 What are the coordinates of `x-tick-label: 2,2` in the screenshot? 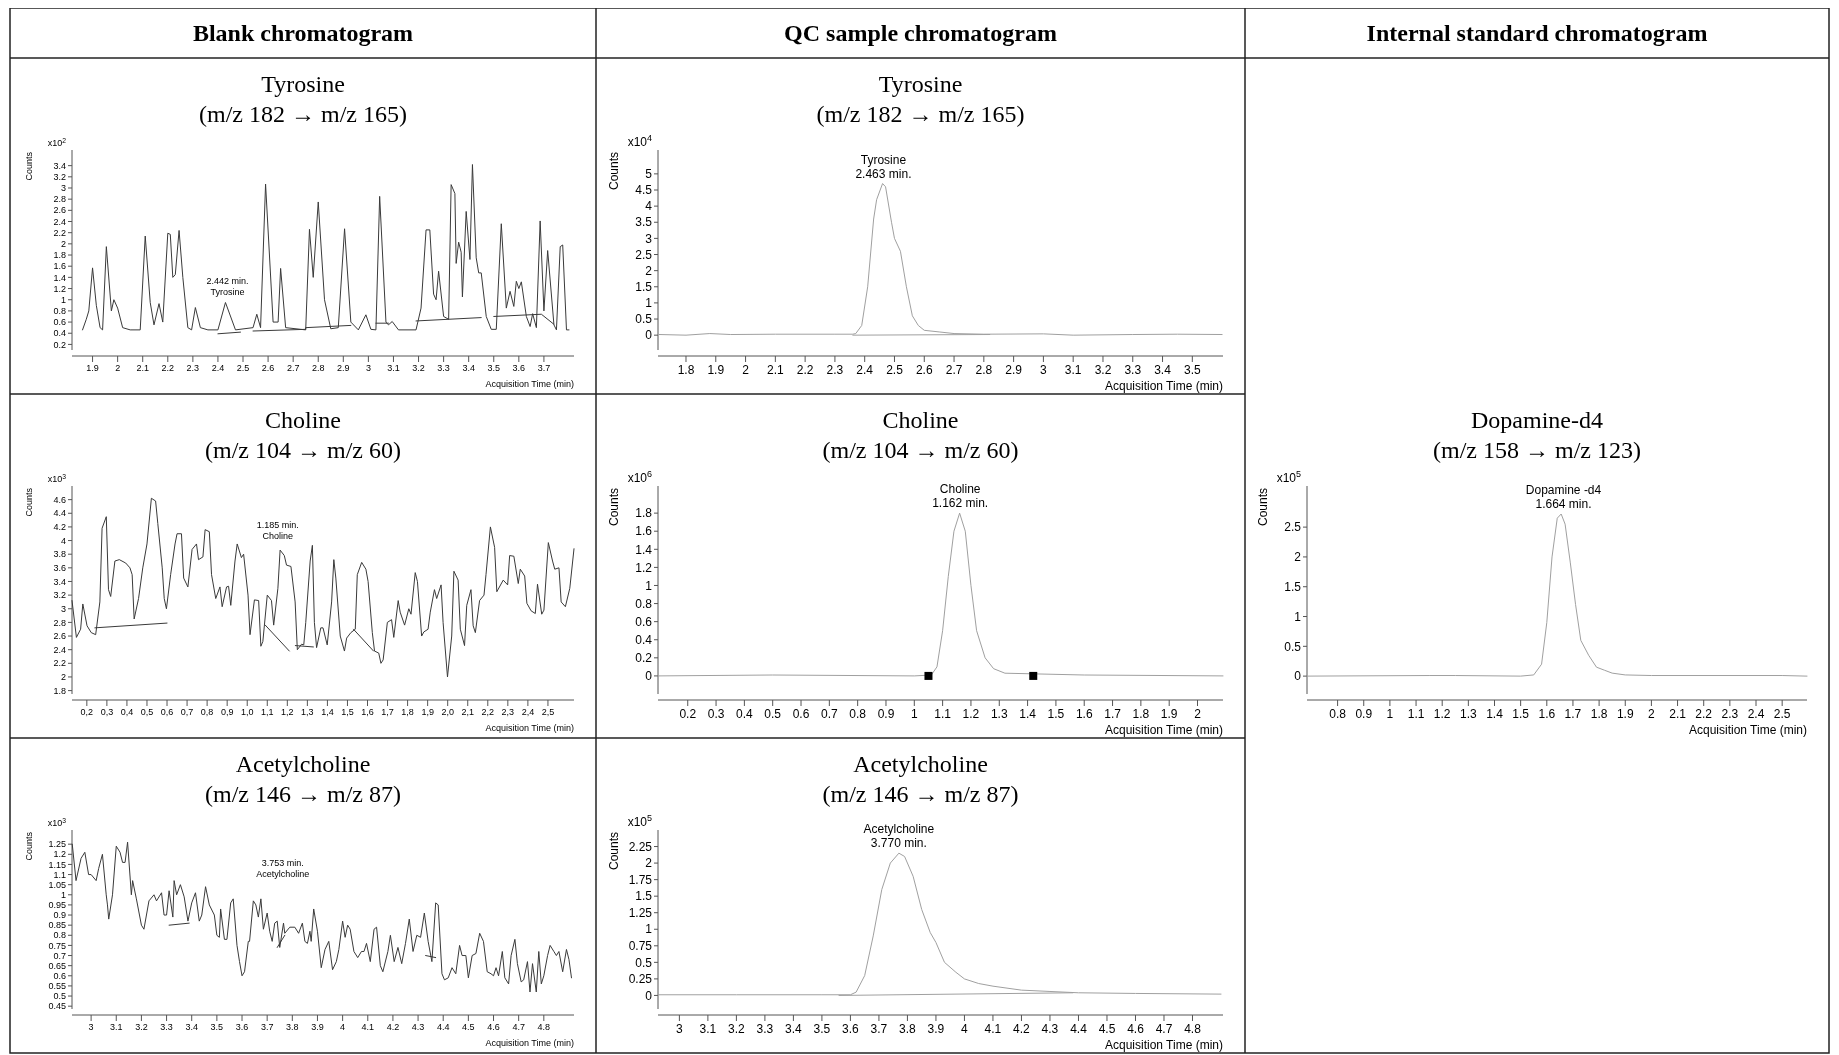 It's located at (488, 712).